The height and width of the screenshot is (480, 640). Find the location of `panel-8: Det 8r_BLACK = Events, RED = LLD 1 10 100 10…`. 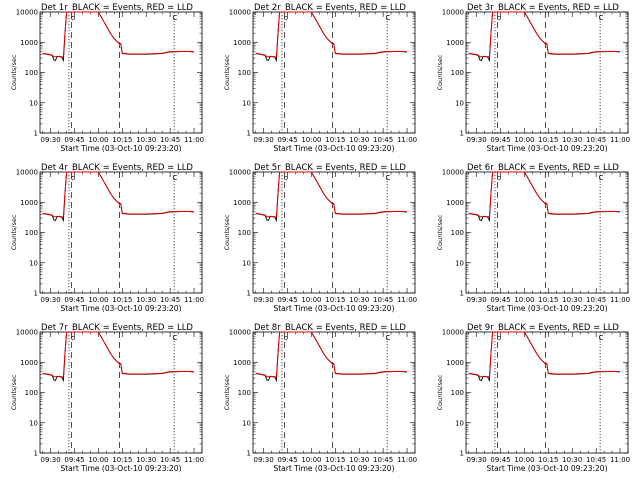

panel-8: Det 8r_BLACK = Events, RED = LLD 1 10 100 10… is located at coordinates (320, 398).